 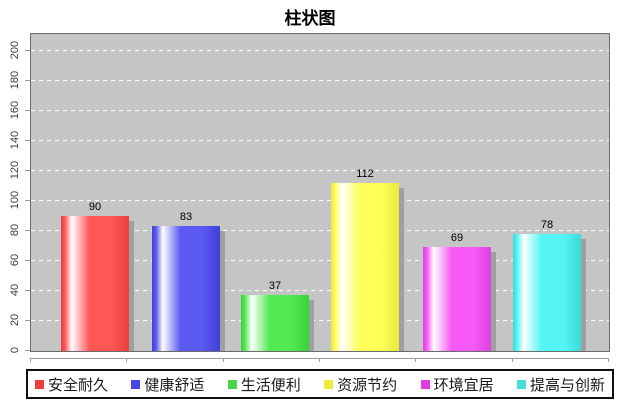 What do you see at coordinates (95, 207) in the screenshot?
I see `bar-value-label: 90` at bounding box center [95, 207].